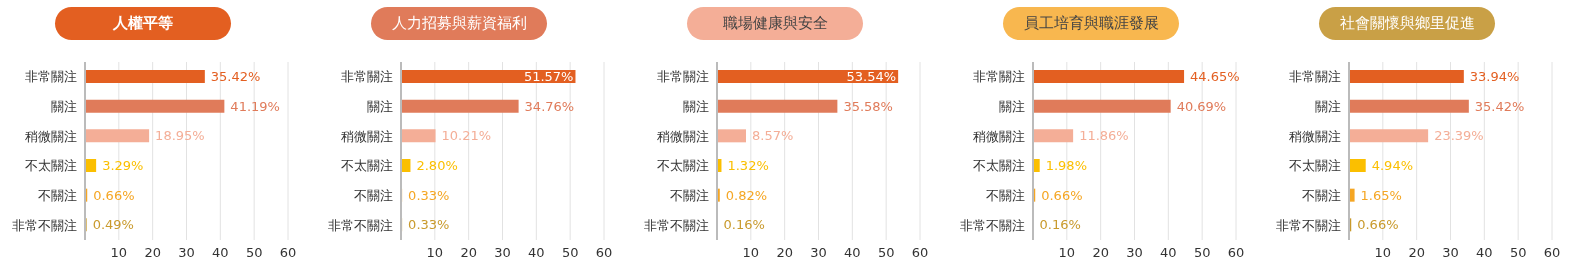  Describe the element at coordinates (1381, 195) in the screenshot. I see `data-label: 1.65%` at that location.